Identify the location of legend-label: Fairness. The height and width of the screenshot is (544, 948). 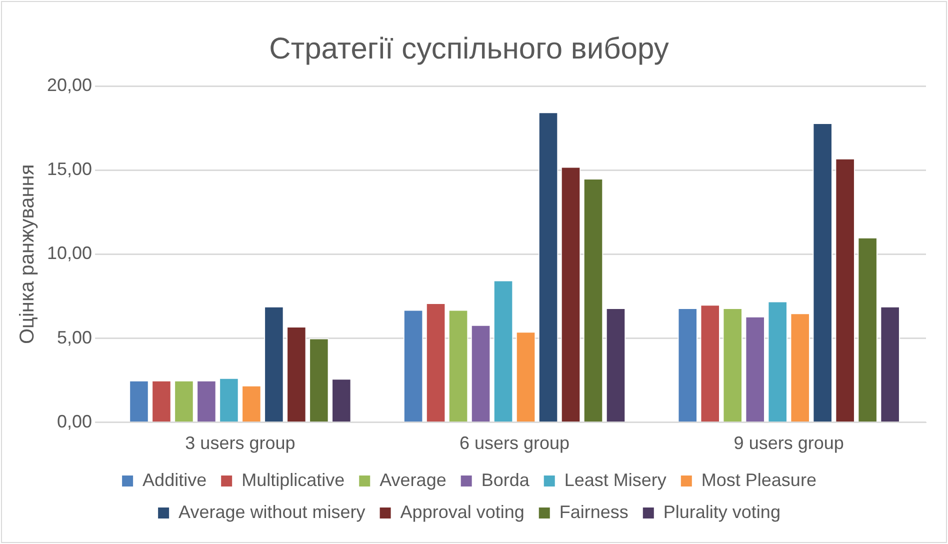
(593, 512).